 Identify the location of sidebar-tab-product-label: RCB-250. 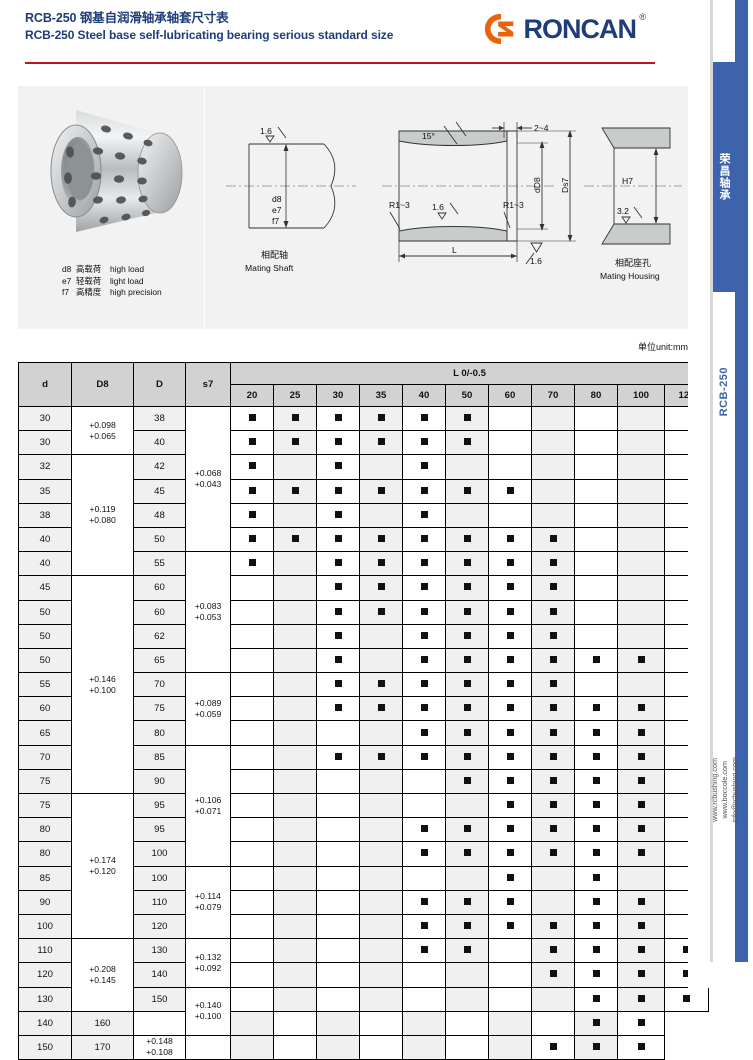
(724, 392).